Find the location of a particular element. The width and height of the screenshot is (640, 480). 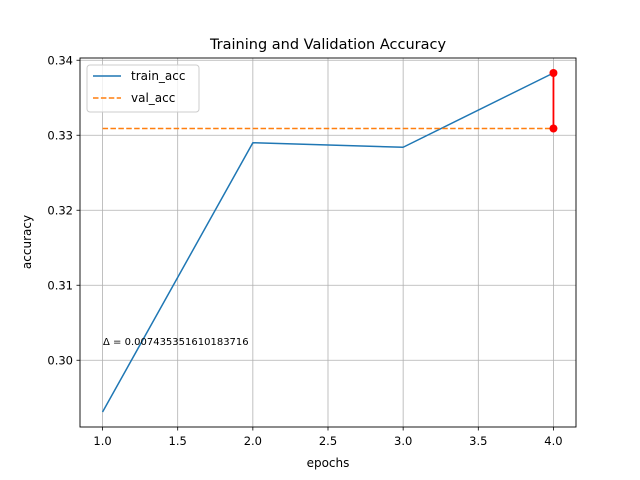

y-tick-label: 0.30 is located at coordinates (60, 360).